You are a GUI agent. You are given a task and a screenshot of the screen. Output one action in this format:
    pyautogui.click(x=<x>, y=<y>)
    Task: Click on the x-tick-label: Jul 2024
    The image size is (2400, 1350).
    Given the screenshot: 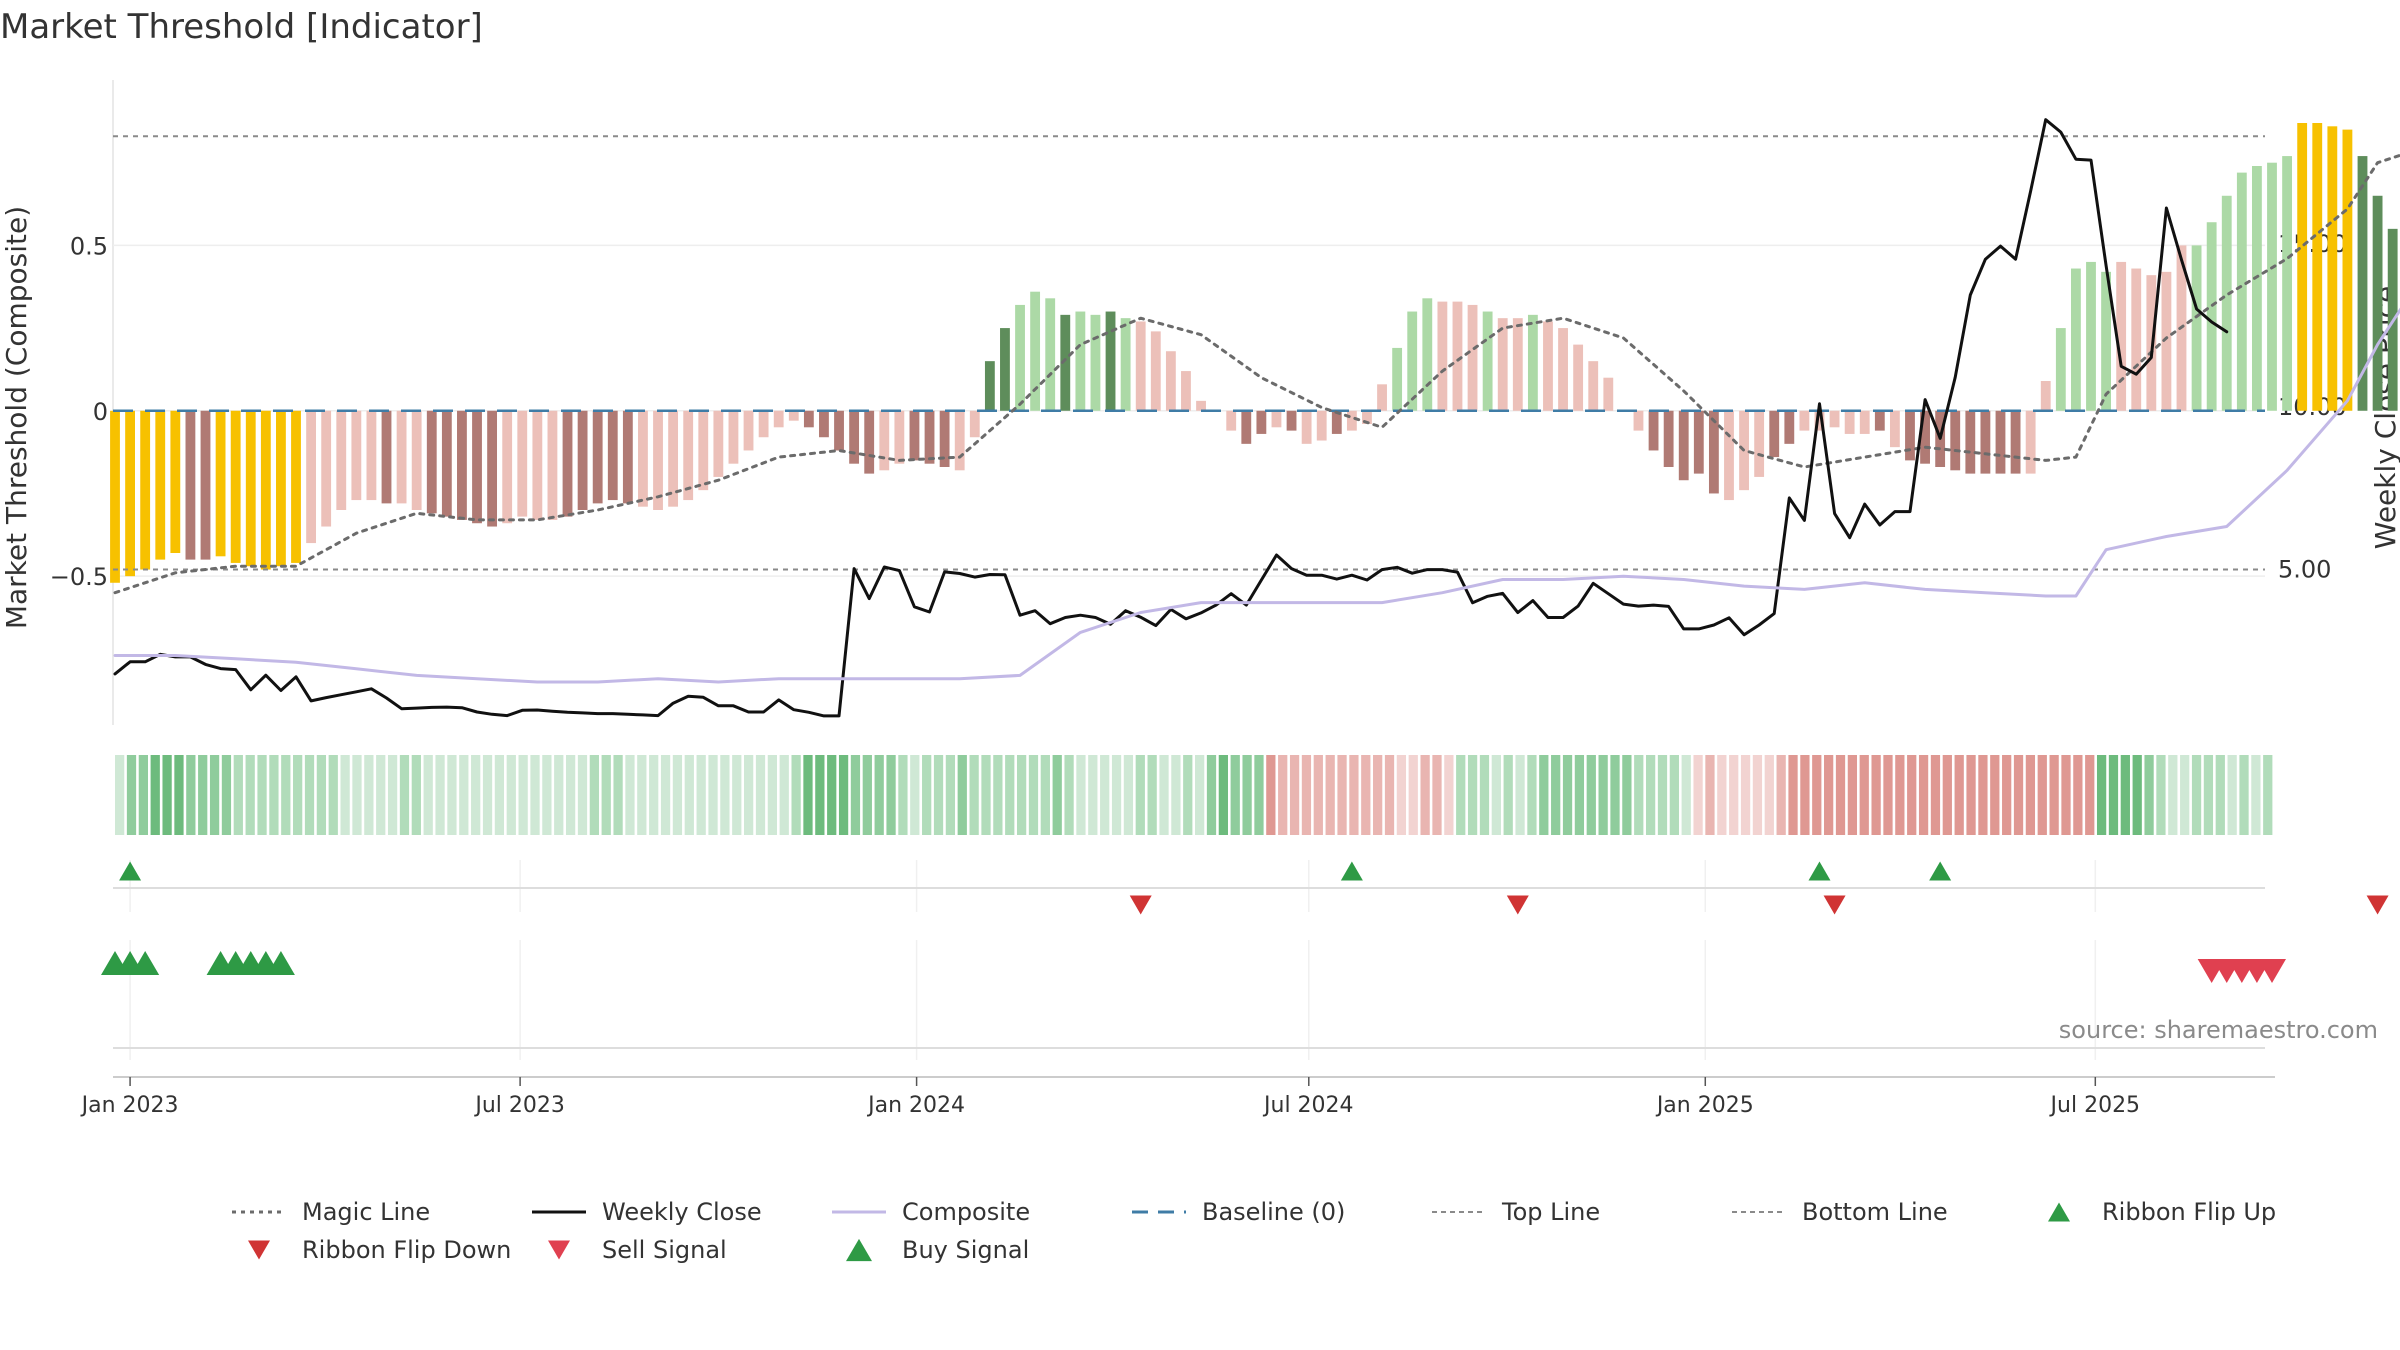 What is the action you would take?
    pyautogui.click(x=1308, y=1105)
    